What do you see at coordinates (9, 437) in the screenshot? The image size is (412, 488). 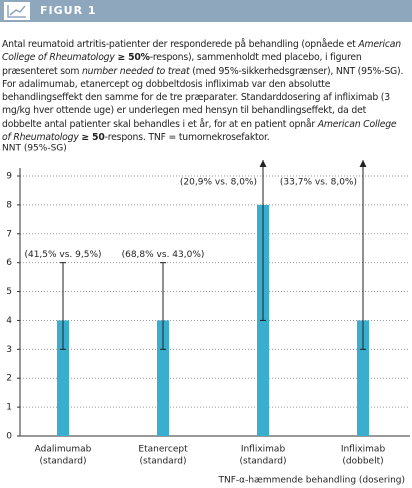 I see `y-tick-label: 0` at bounding box center [9, 437].